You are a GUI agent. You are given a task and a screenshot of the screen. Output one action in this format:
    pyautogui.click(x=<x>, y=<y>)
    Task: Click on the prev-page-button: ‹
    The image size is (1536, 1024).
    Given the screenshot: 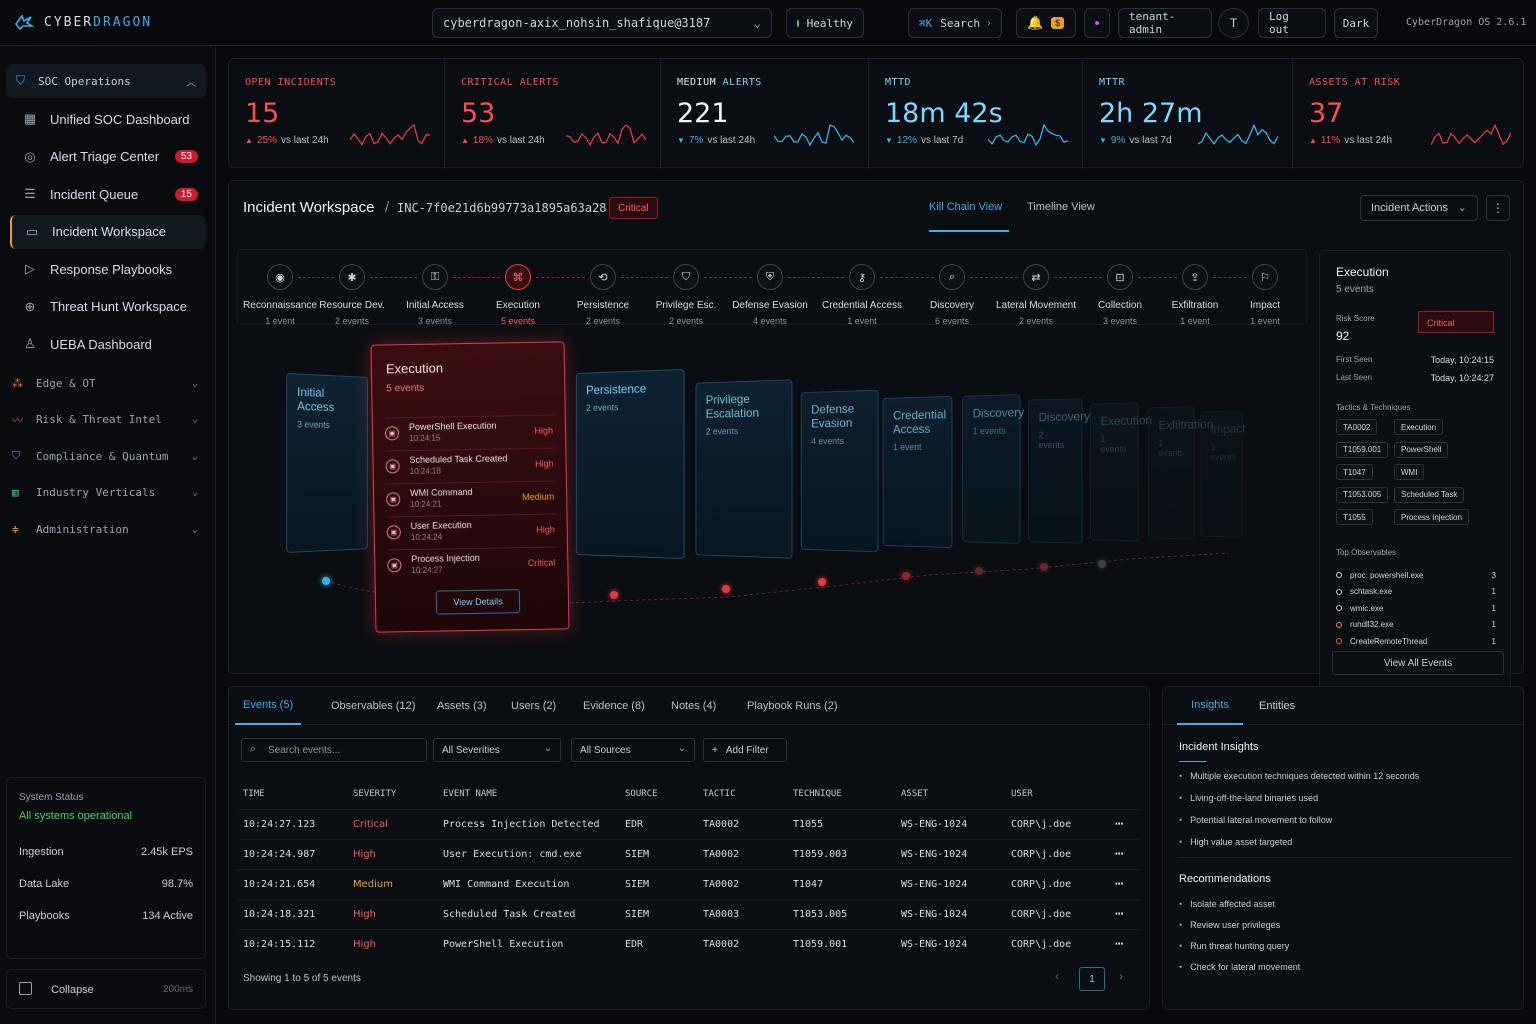 What is the action you would take?
    pyautogui.click(x=1057, y=976)
    